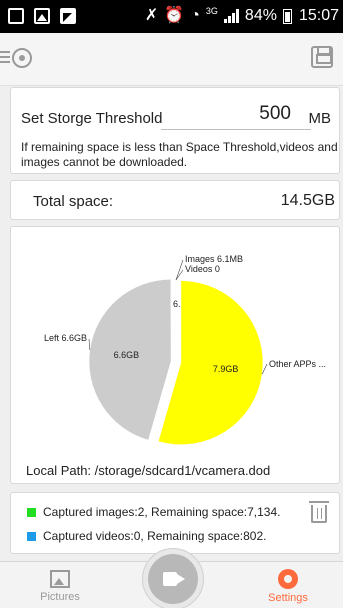 Image resolution: width=343 pixels, height=608 pixels. Describe the element at coordinates (127, 355) in the screenshot. I see `pie-value-label: 6.6GB` at that location.